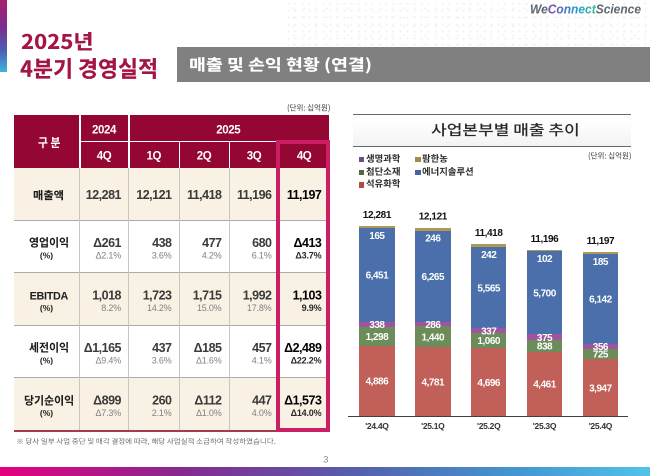 This screenshot has height=476, width=650. Describe the element at coordinates (228, 130) in the screenshot. I see `svg-text: 2025` at that location.